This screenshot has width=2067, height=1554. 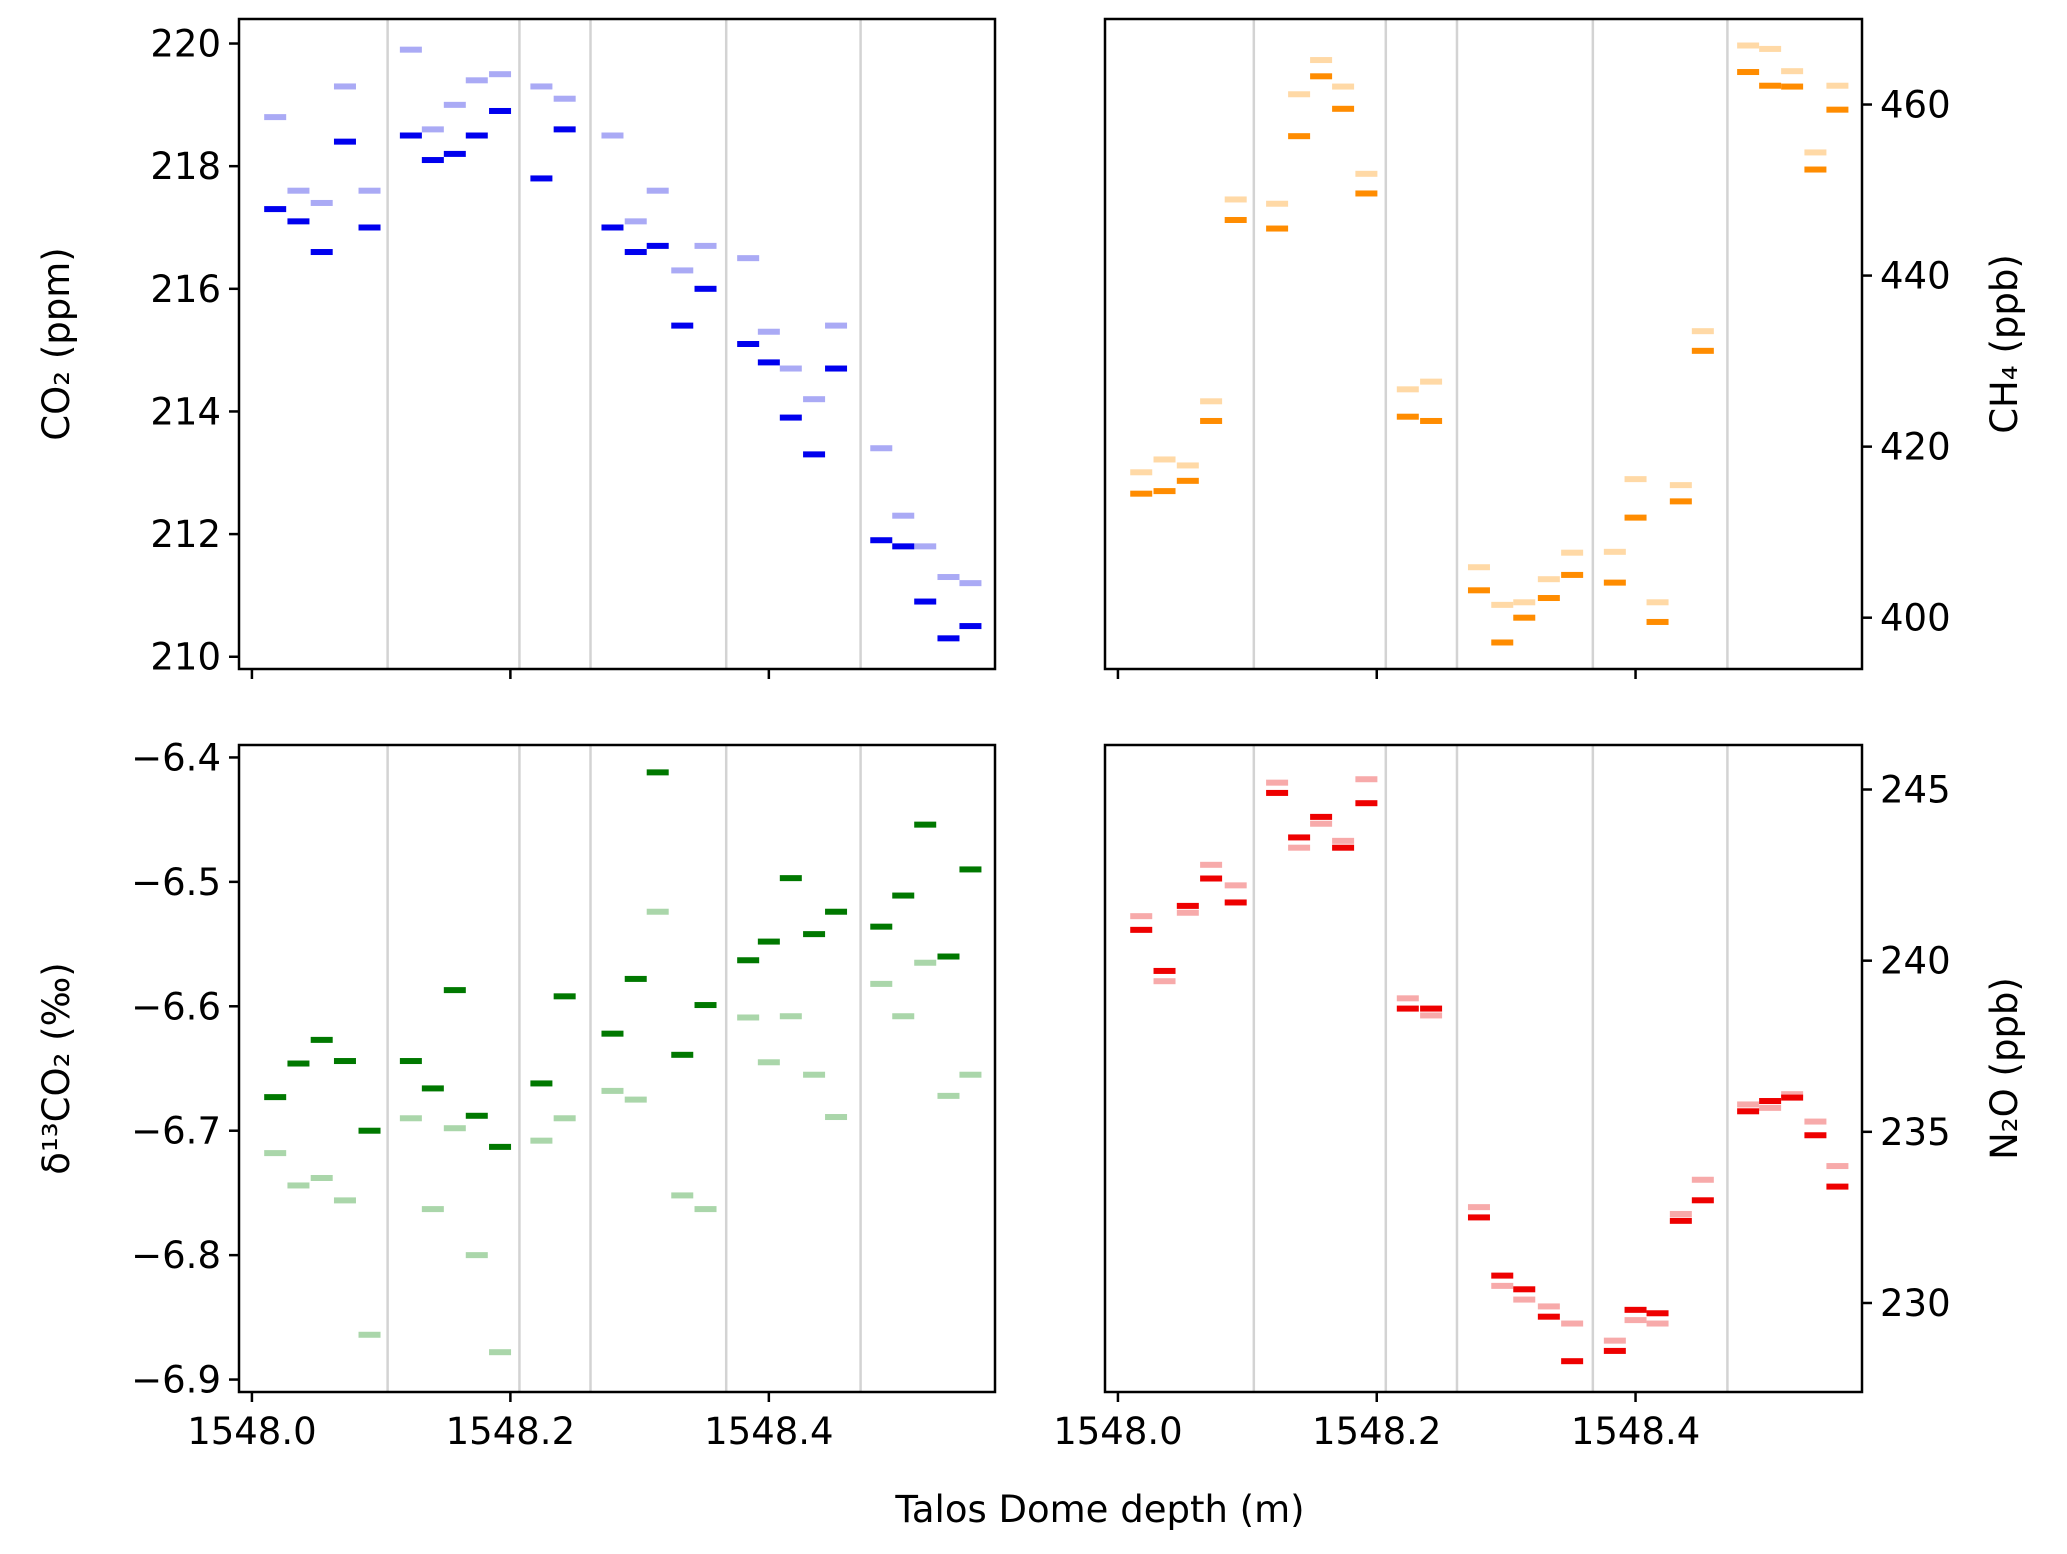 I want to click on y-tick-label: 218, so click(x=185, y=166).